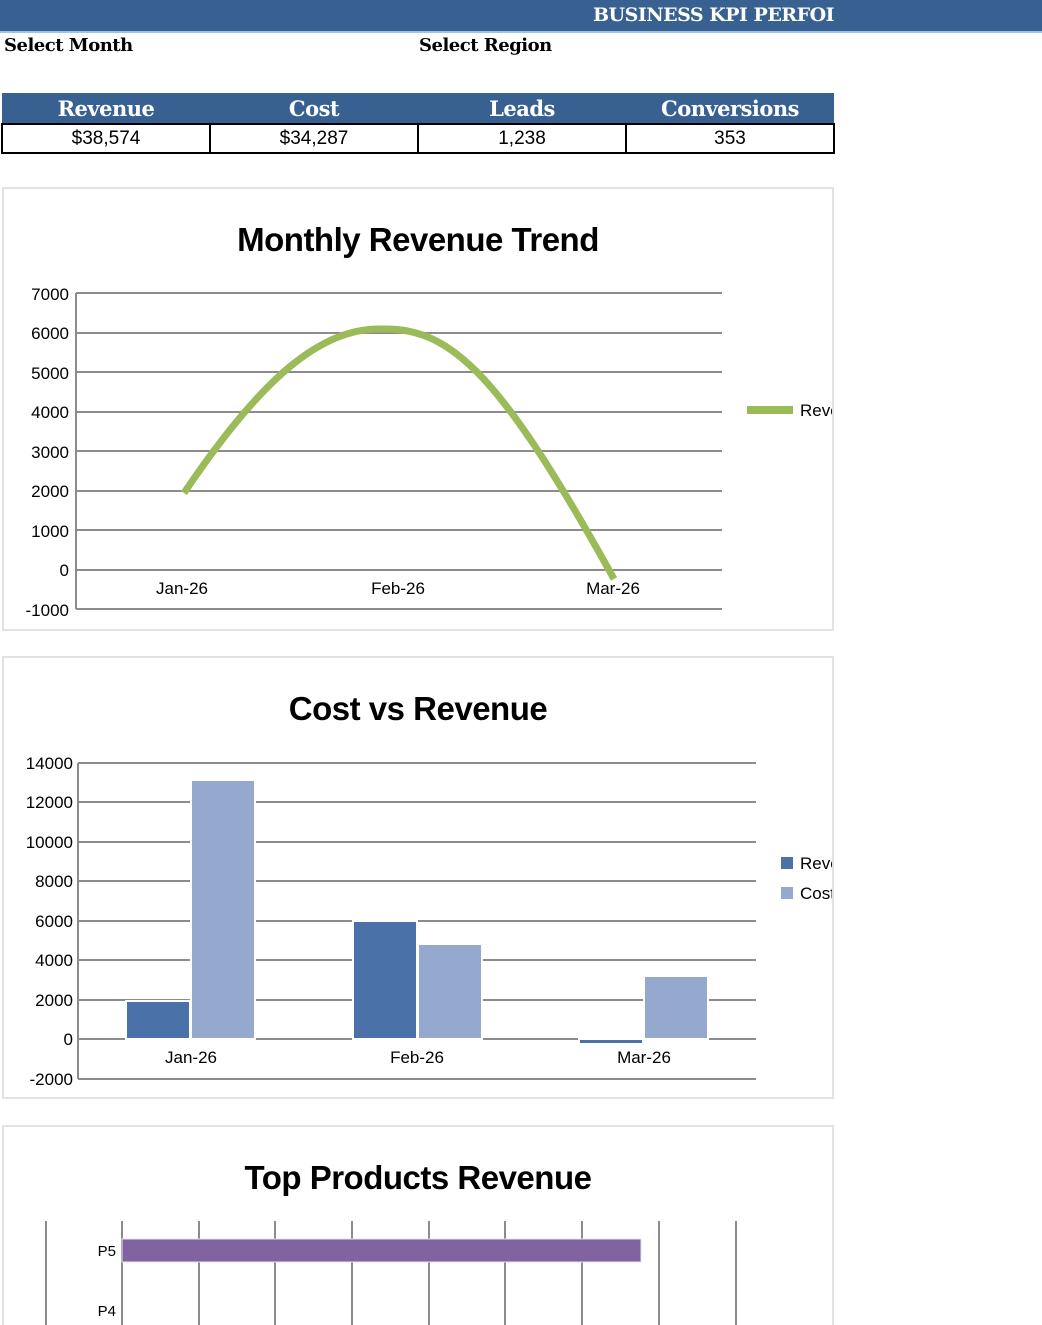 Image resolution: width=1042 pixels, height=1325 pixels. Describe the element at coordinates (391, 1273) in the screenshot. I see `horizontal-bar-chart-plot: P5 P4` at that location.